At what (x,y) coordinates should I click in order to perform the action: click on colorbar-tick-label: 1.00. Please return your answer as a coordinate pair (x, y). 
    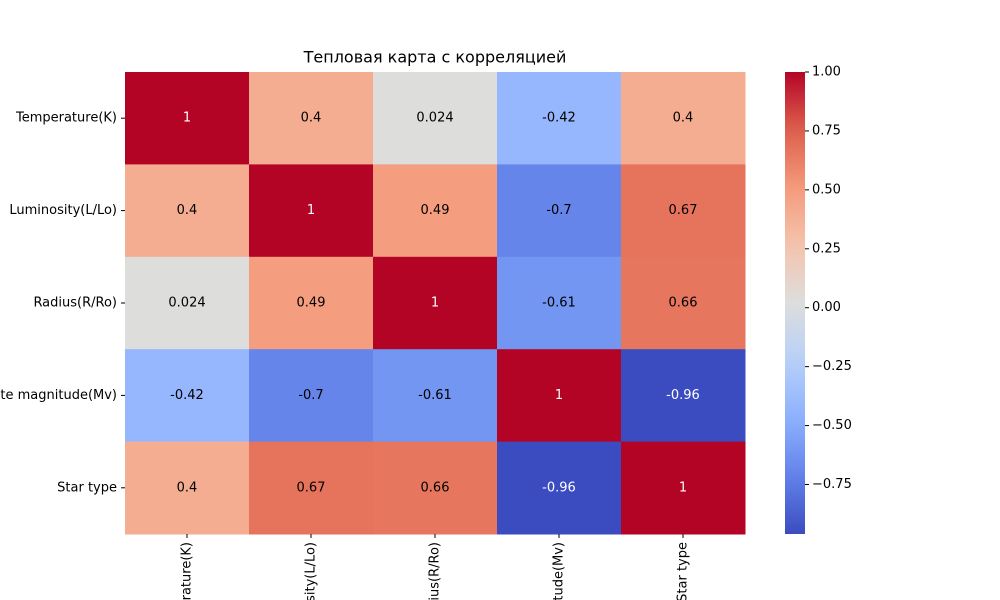
    Looking at the image, I should click on (826, 72).